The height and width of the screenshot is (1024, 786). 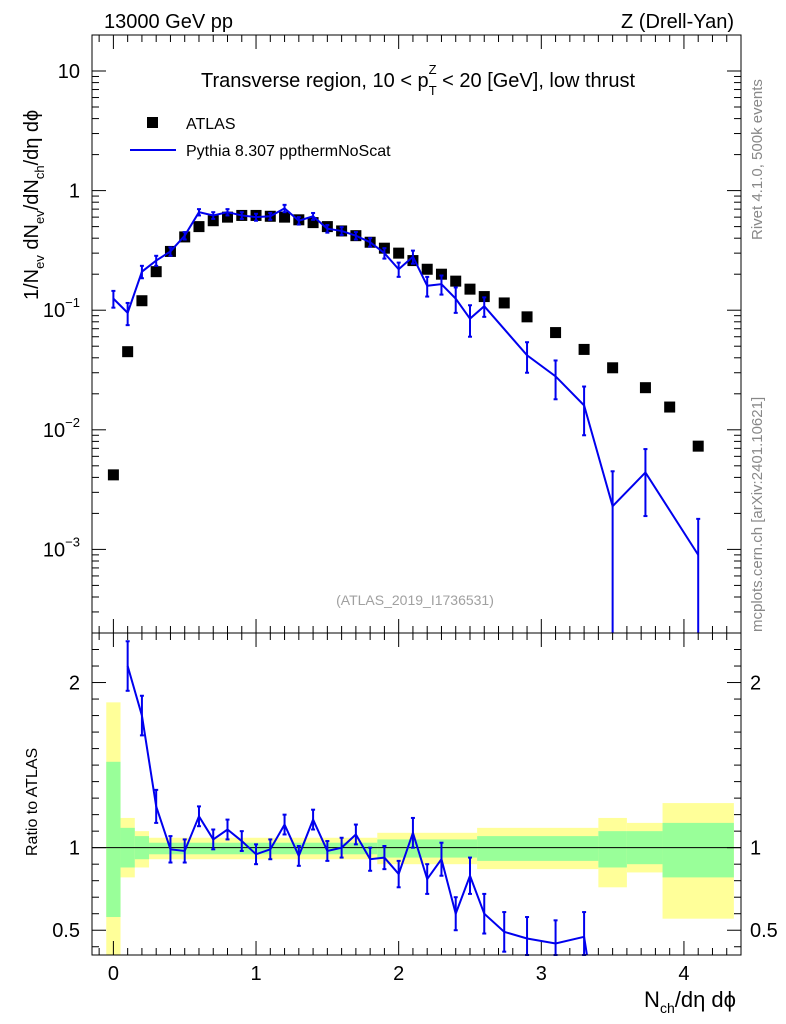 I want to click on main-y-tick-label: 10⁻³, so click(x=61, y=547).